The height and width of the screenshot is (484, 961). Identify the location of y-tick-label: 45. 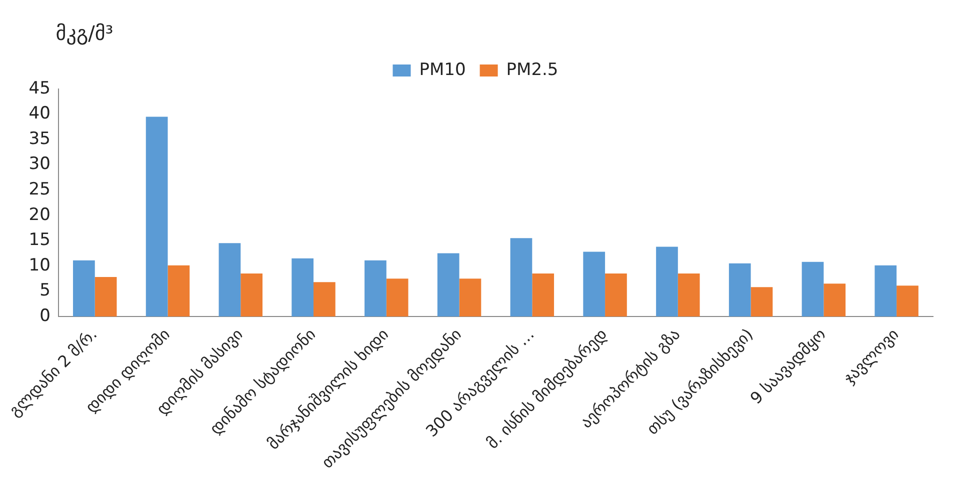
(39, 88).